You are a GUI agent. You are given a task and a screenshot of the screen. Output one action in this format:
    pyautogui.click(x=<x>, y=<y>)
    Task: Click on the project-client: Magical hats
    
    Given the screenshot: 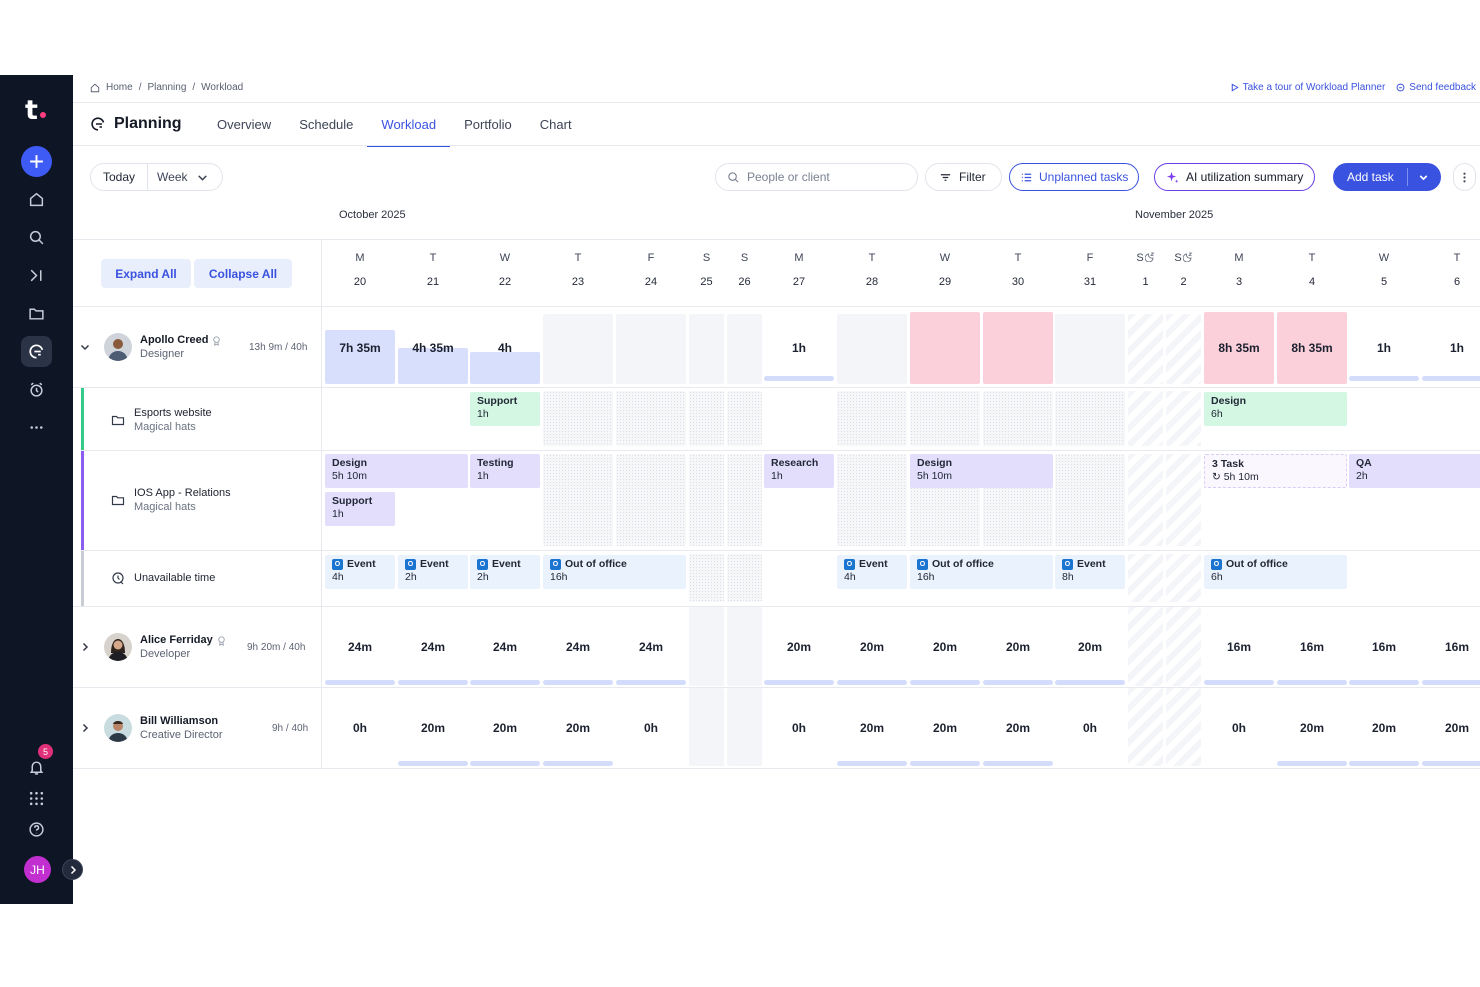 What is the action you would take?
    pyautogui.click(x=165, y=427)
    